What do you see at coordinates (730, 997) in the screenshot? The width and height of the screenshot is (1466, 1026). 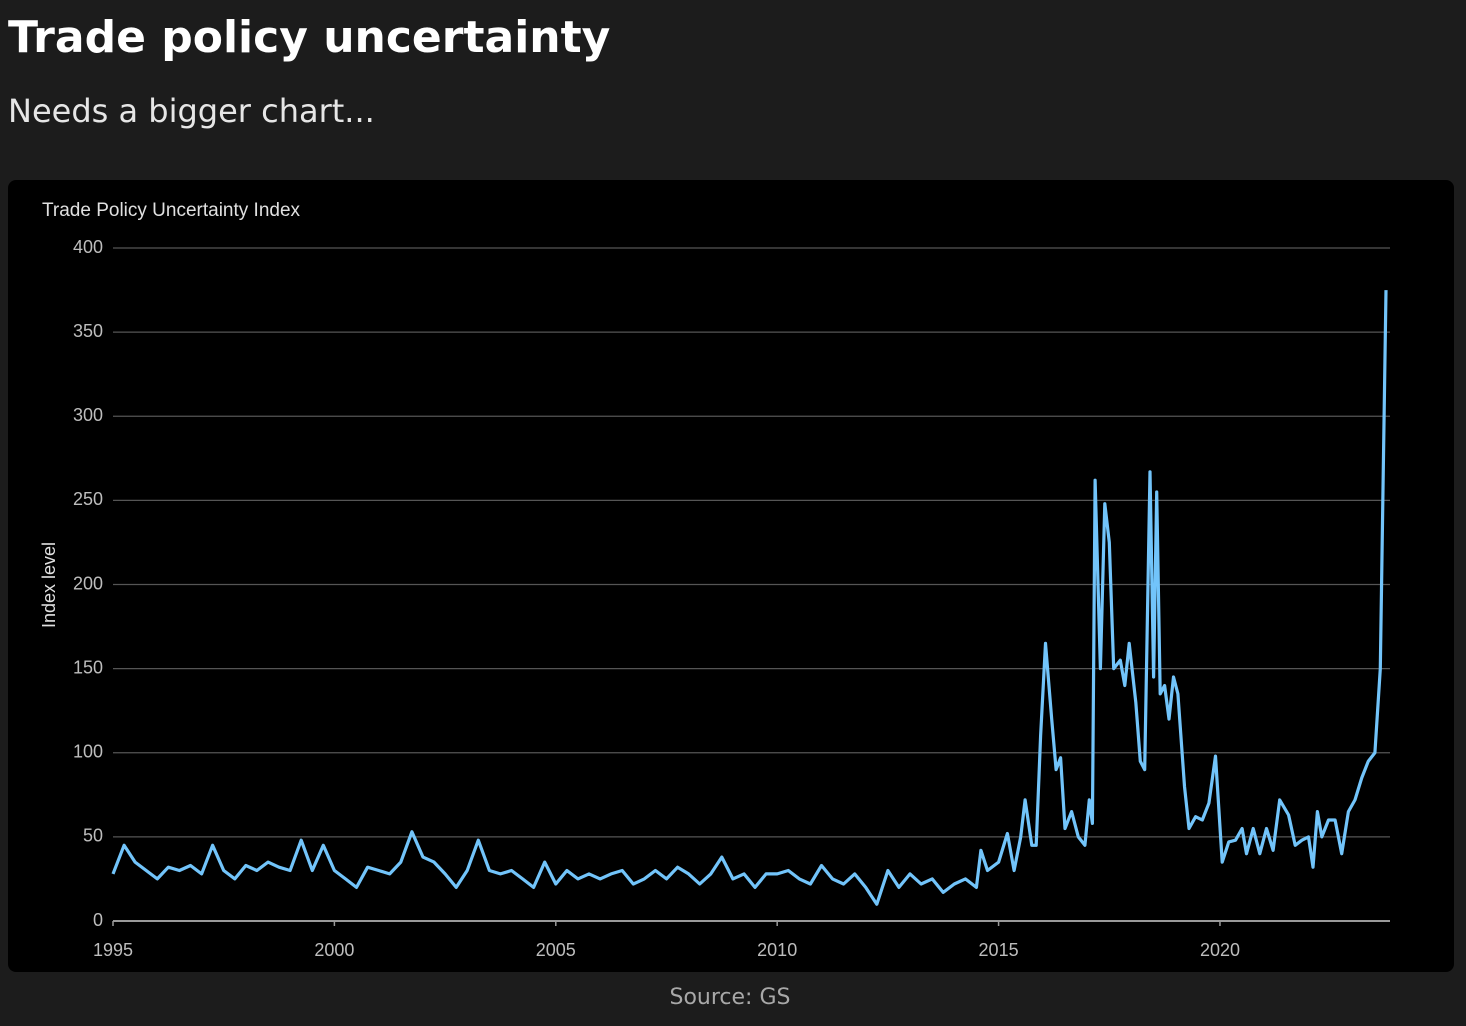 I see `source-note: Source: GS` at bounding box center [730, 997].